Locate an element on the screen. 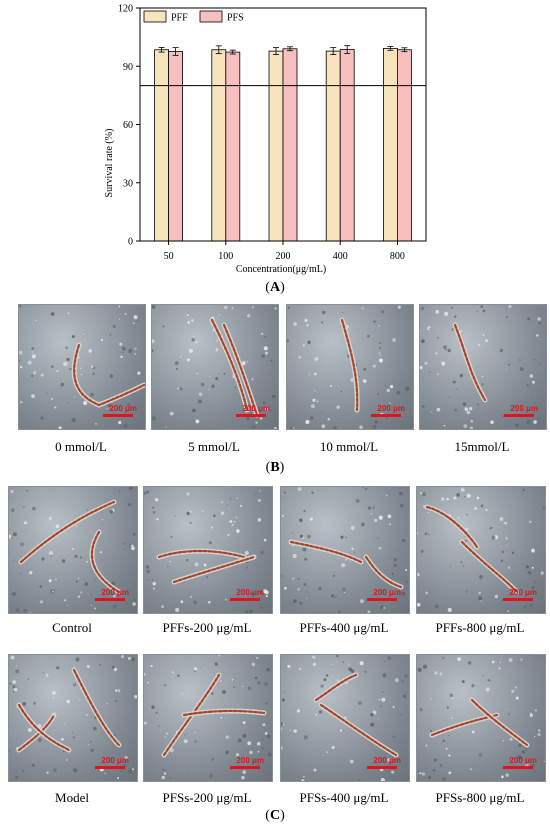 Image resolution: width=550 pixels, height=833 pixels. panel-a-label: (A) is located at coordinates (275, 287).